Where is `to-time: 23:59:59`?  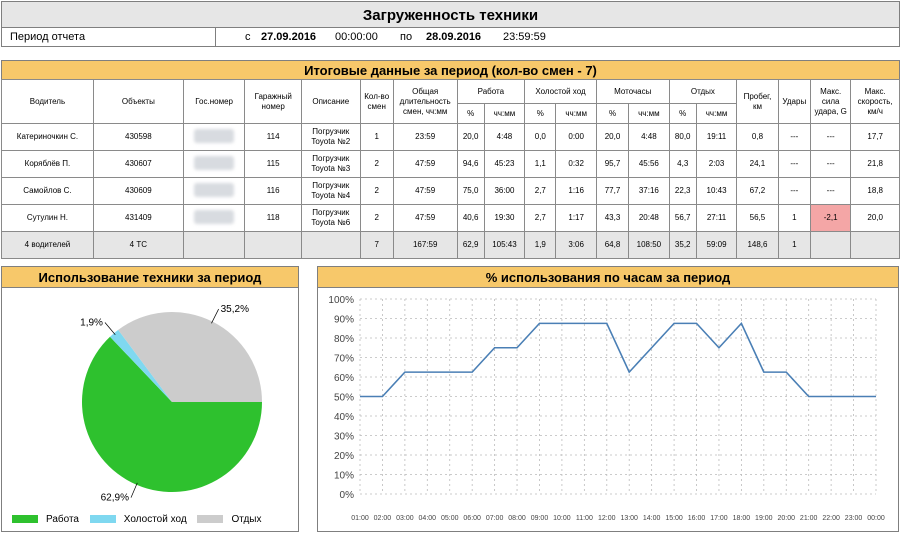
to-time: 23:59:59 is located at coordinates (524, 37).